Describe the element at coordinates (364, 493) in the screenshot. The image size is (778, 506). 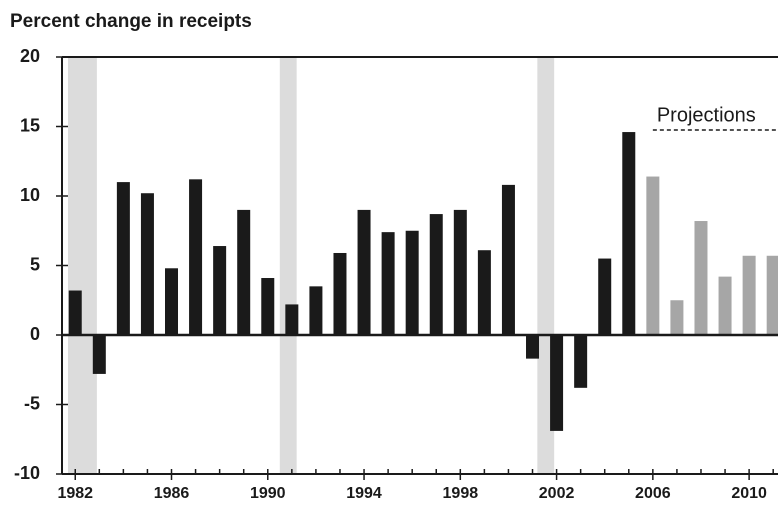
I see `x-tick-label: 1994` at that location.